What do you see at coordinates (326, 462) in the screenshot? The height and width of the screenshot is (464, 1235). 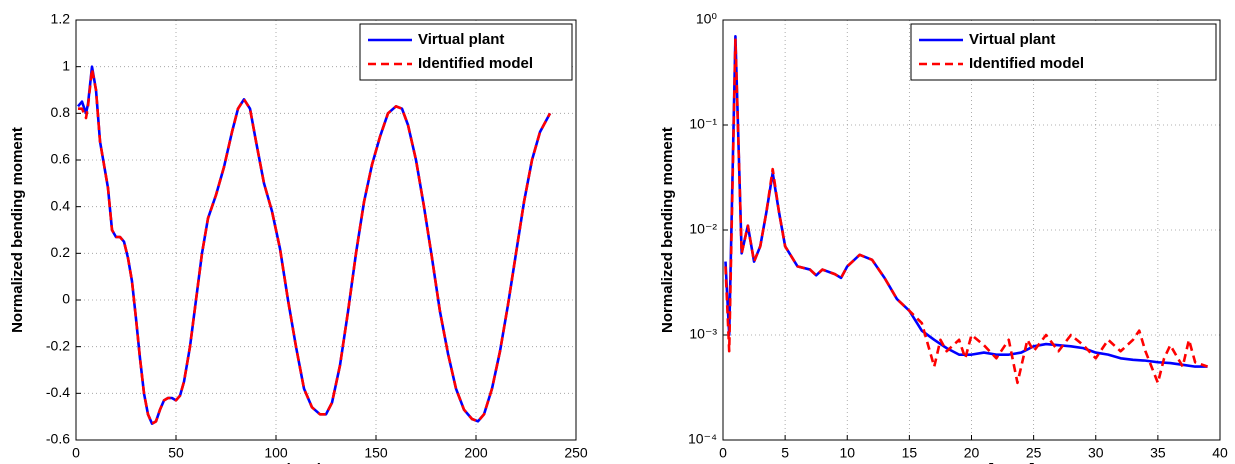 I see `x-axis-label: Time instants` at bounding box center [326, 462].